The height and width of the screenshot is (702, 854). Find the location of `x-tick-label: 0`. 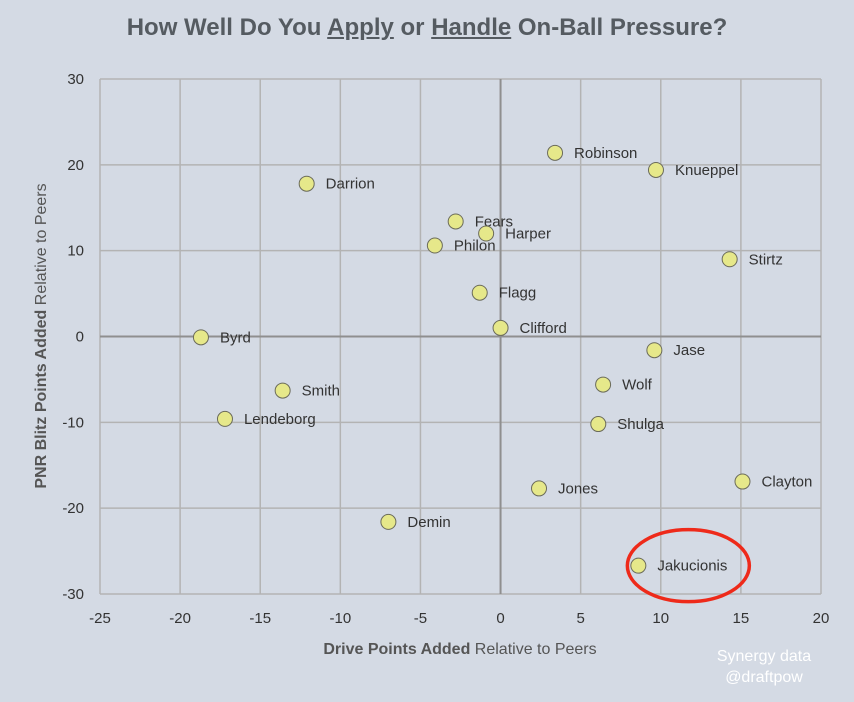

x-tick-label: 0 is located at coordinates (500, 618).